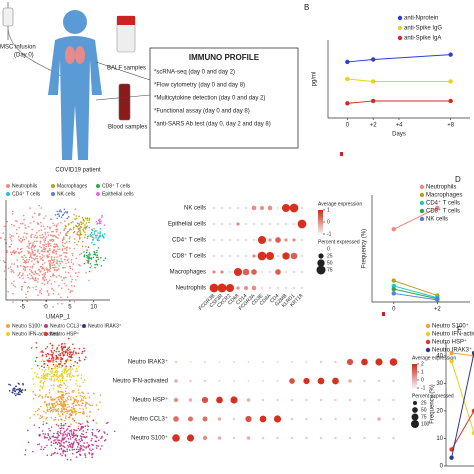 This screenshot has width=474, height=474. Describe the element at coordinates (340, 204) in the screenshot. I see `color-legend-title: Average expression` at that location.